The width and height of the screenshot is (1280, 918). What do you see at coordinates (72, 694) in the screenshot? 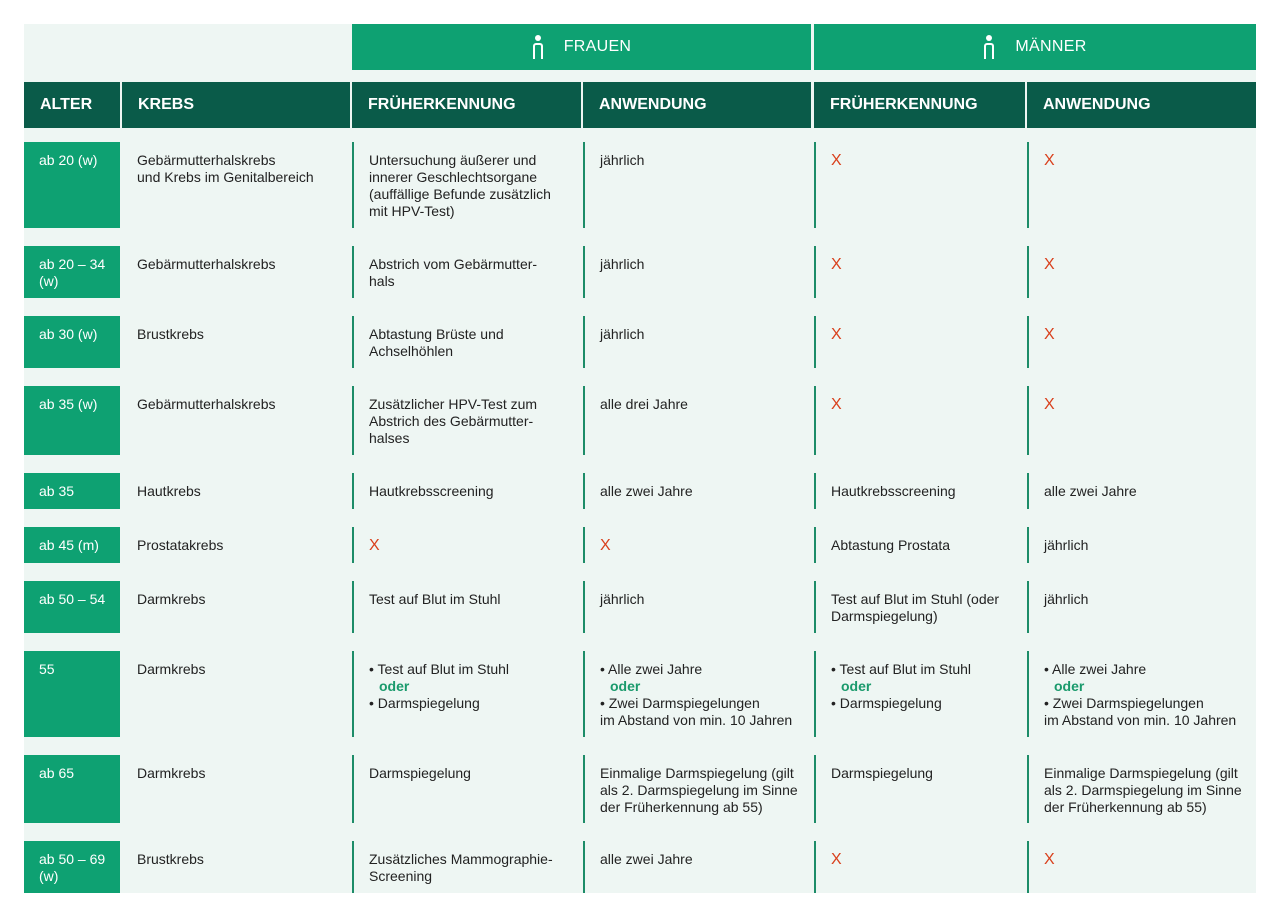
I see `cell-age: 55` at bounding box center [72, 694].